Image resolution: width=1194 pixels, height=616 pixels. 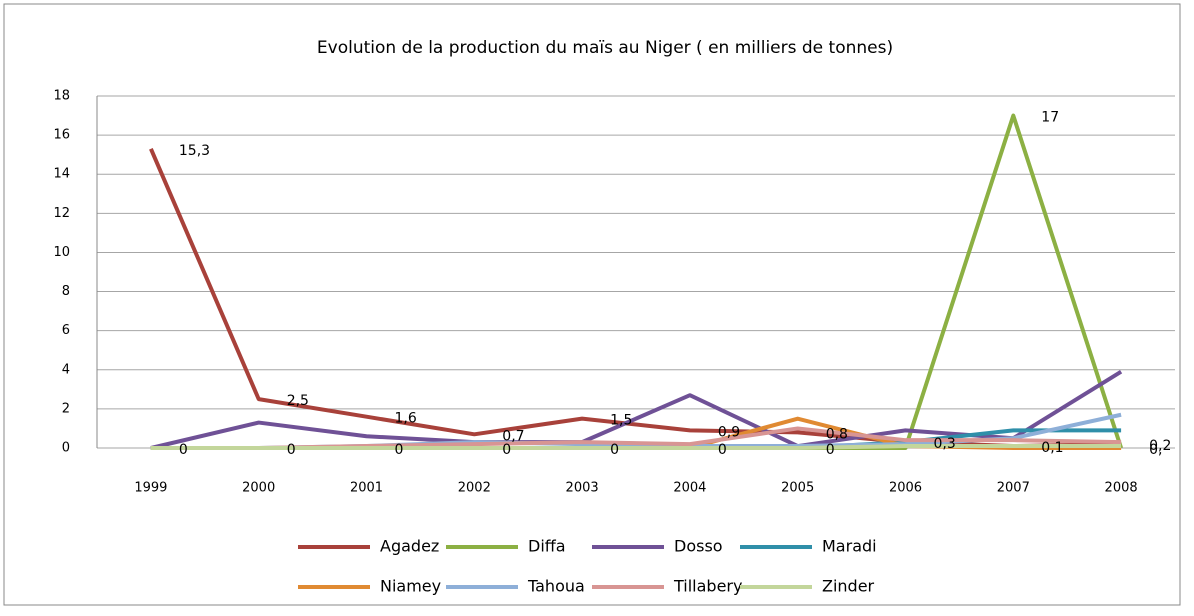 I want to click on x-tick-label: 2002, so click(x=474, y=488).